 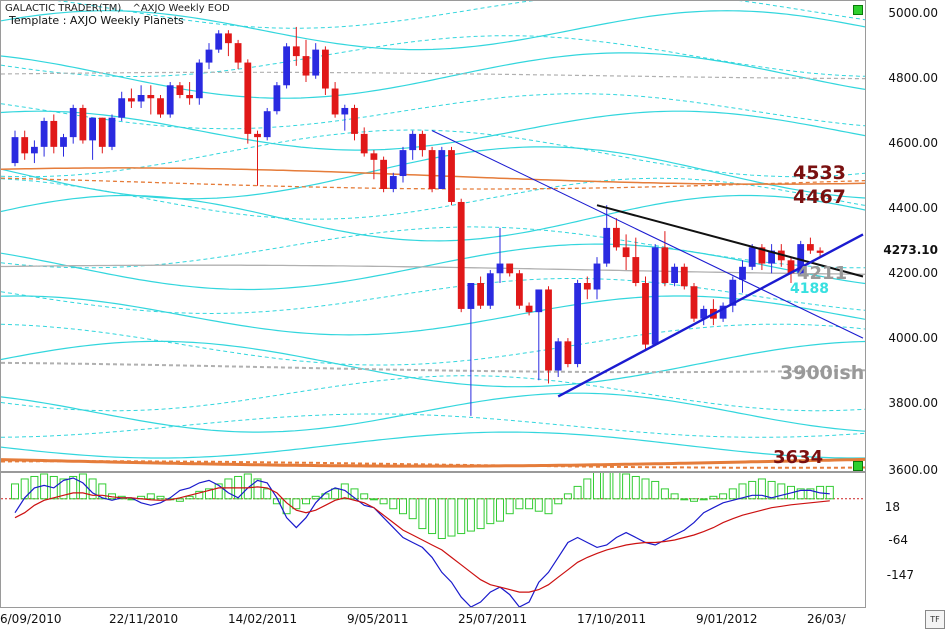 What do you see at coordinates (822, 273) in the screenshot?
I see `annotation-4211: 4211` at bounding box center [822, 273].